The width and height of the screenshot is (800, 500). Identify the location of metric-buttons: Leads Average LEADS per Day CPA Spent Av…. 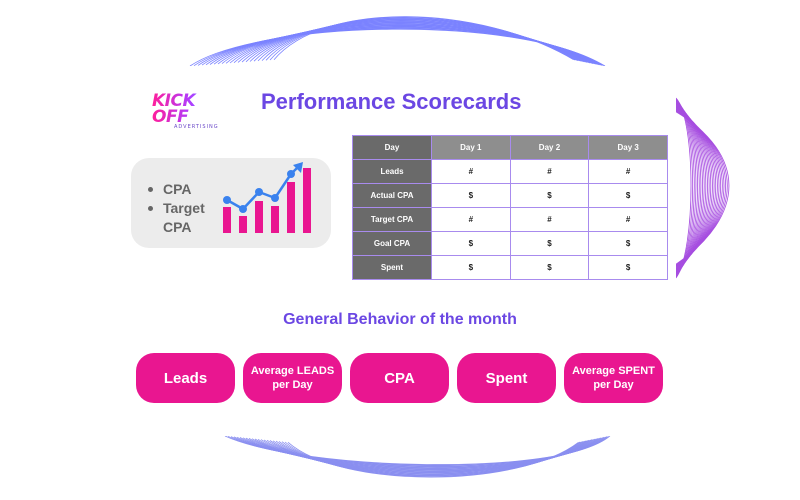
(401, 378).